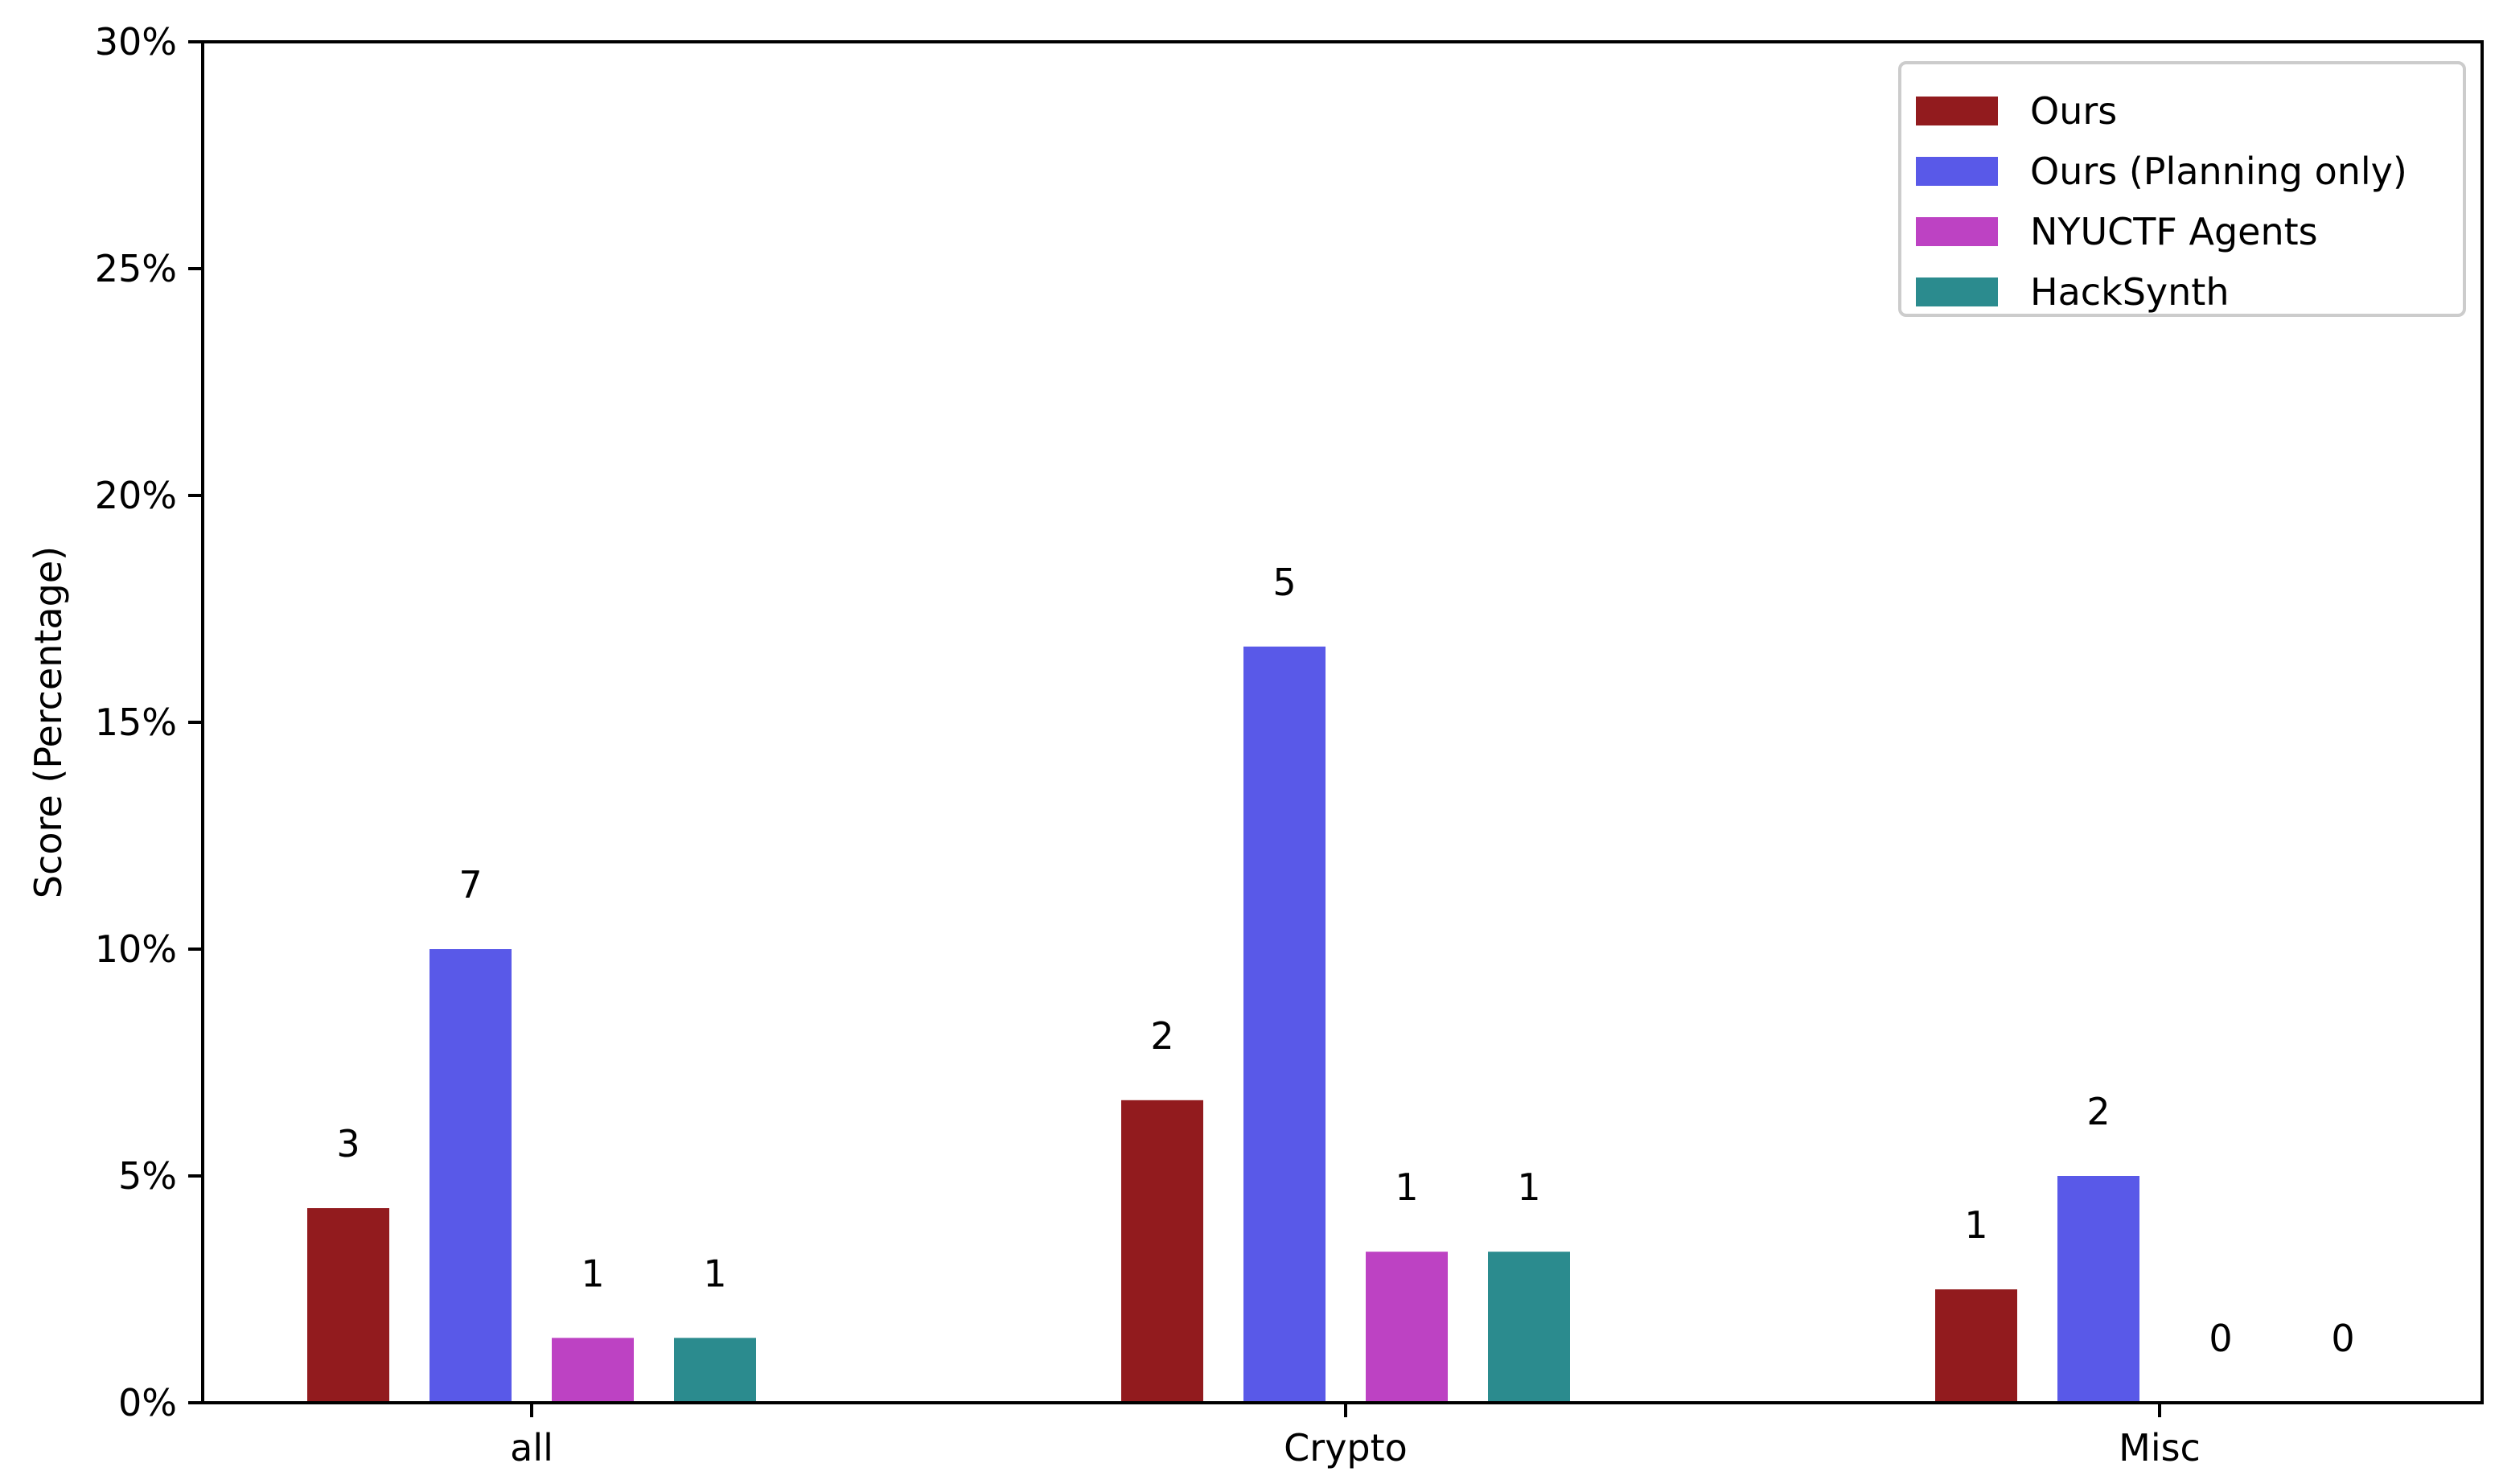 This screenshot has height=1484, width=2499. I want to click on bar-nyuctf-agents-all, so click(593, 1370).